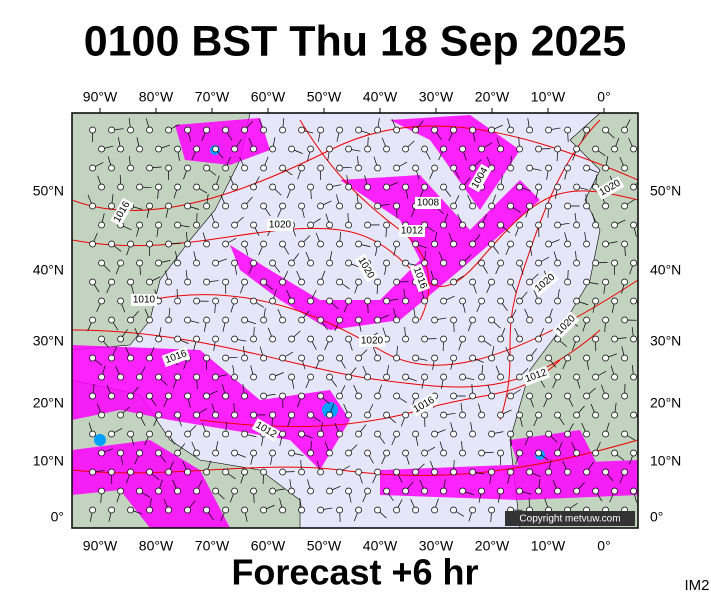 Image resolution: width=711 pixels, height=605 pixels. I want to click on lat-label: 10°N, so click(48, 461).